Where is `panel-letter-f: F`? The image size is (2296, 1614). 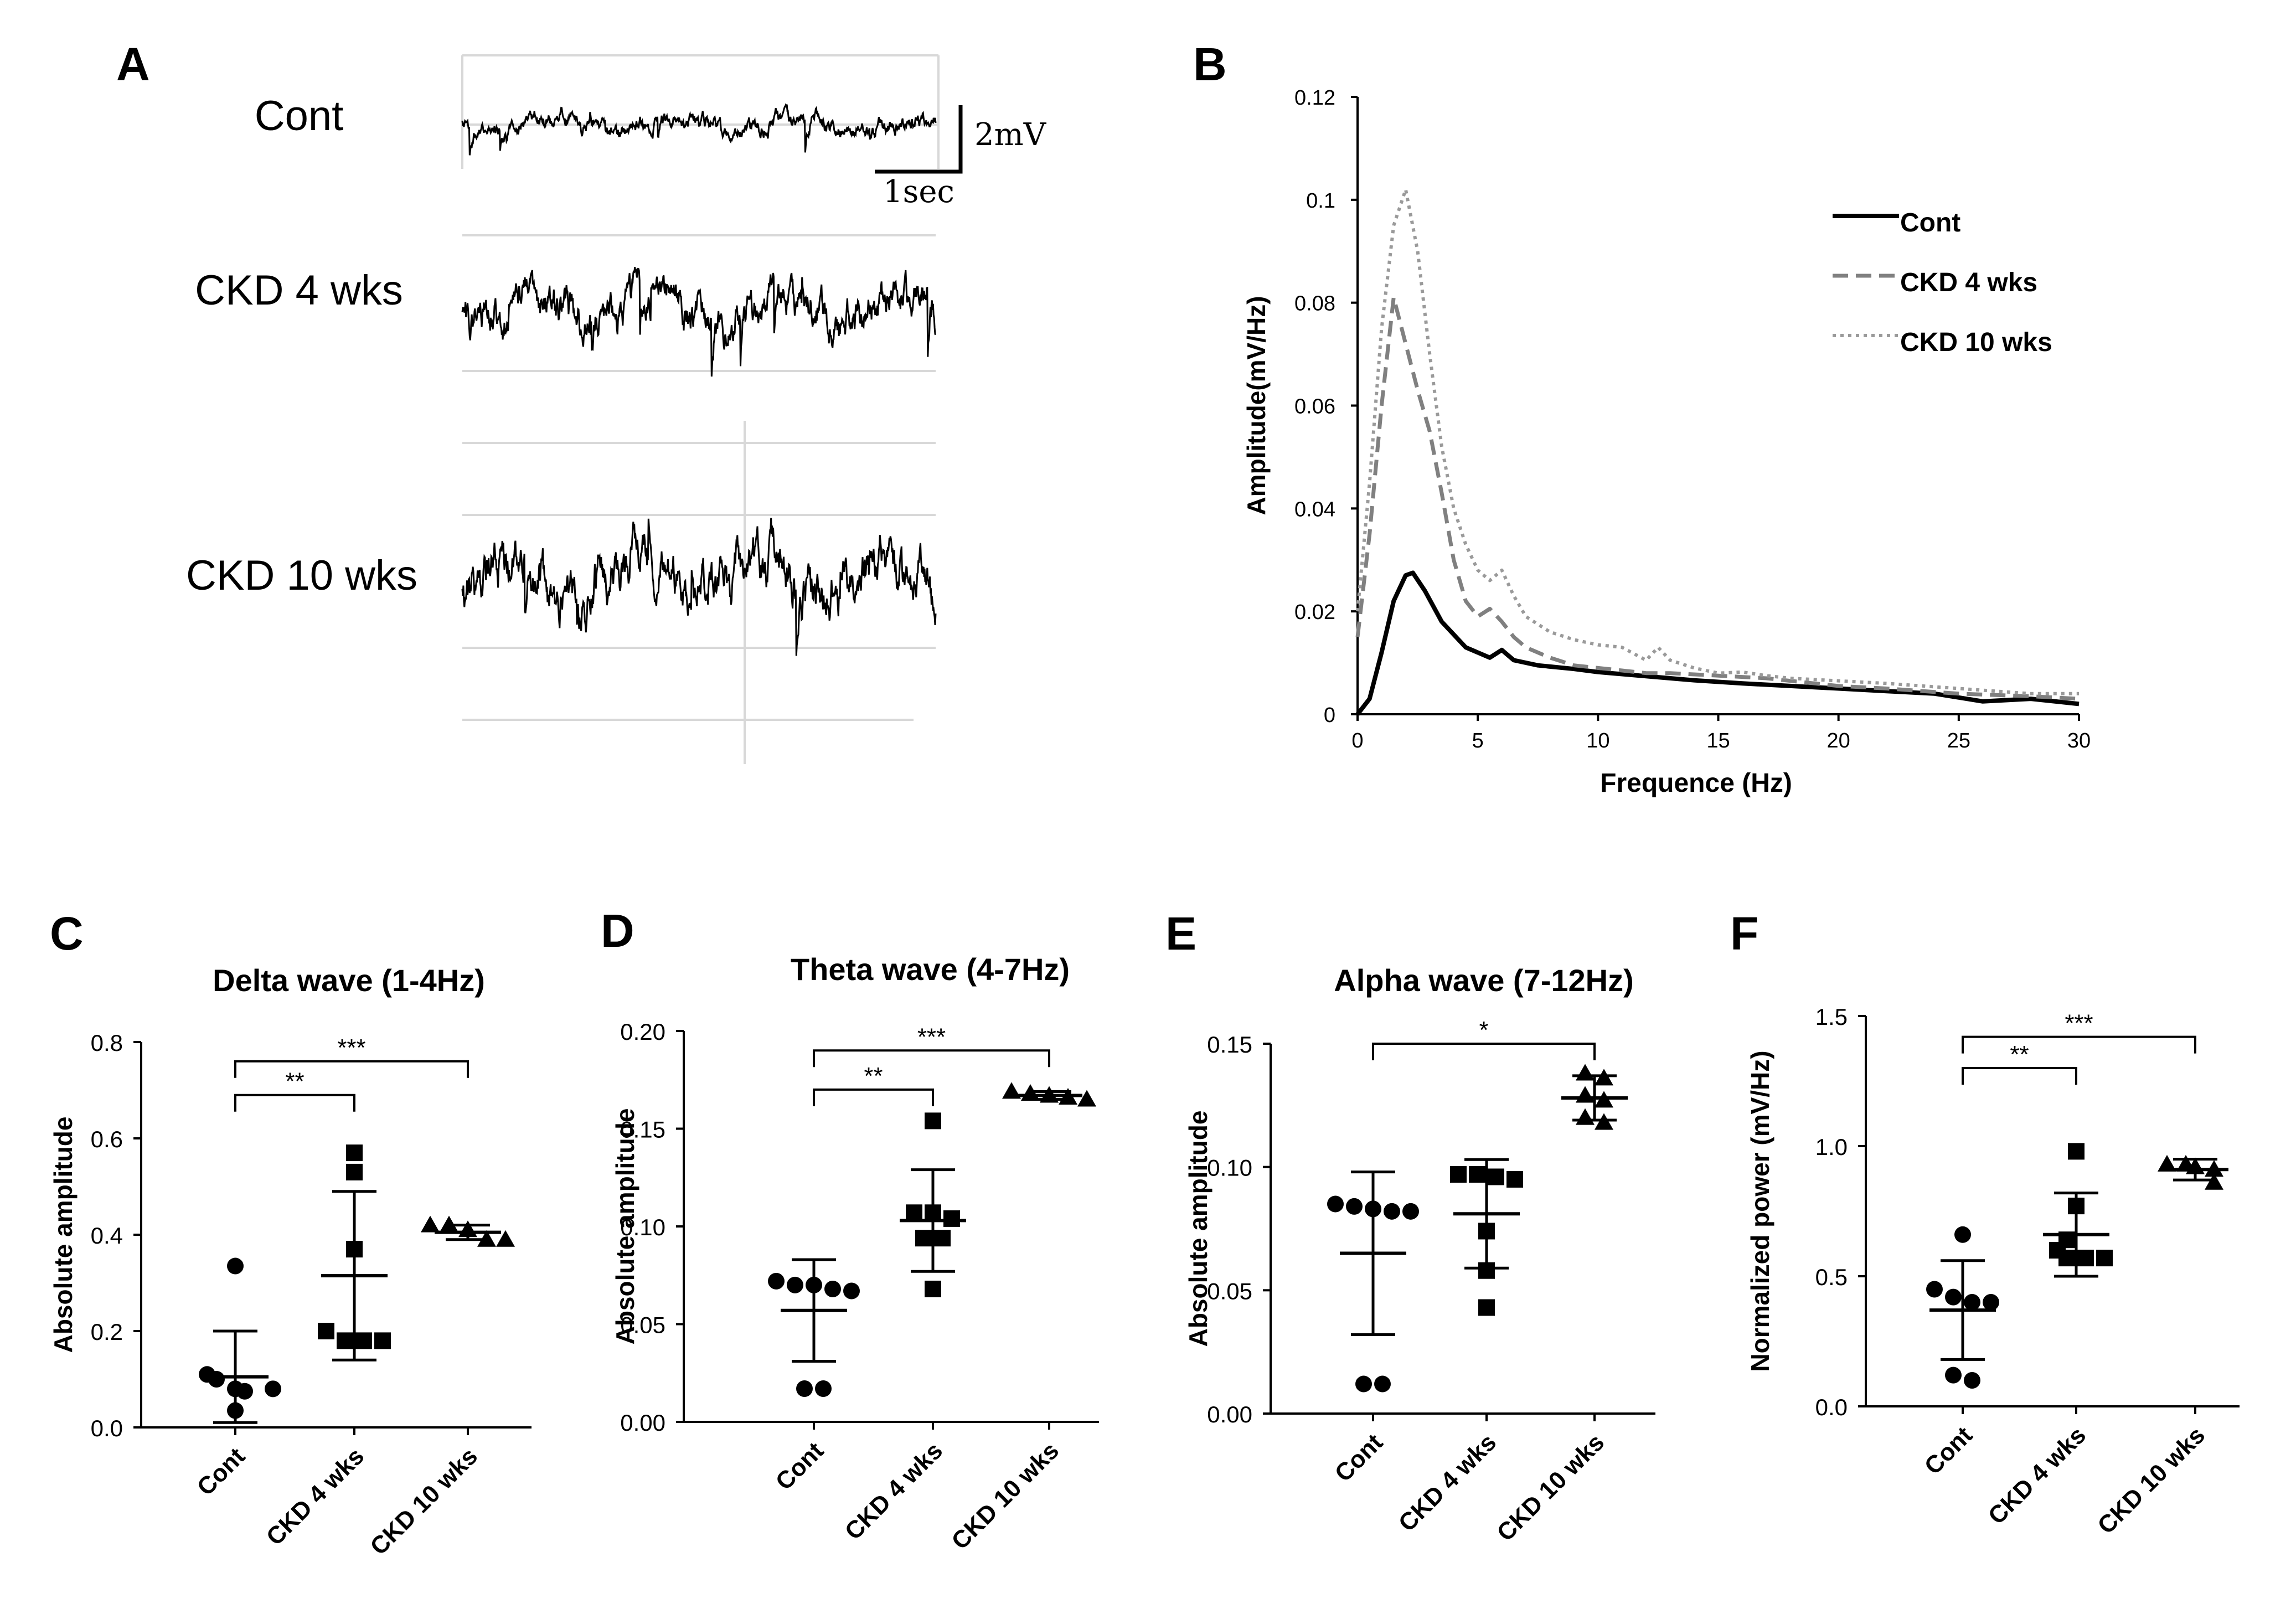 panel-letter-f: F is located at coordinates (1744, 933).